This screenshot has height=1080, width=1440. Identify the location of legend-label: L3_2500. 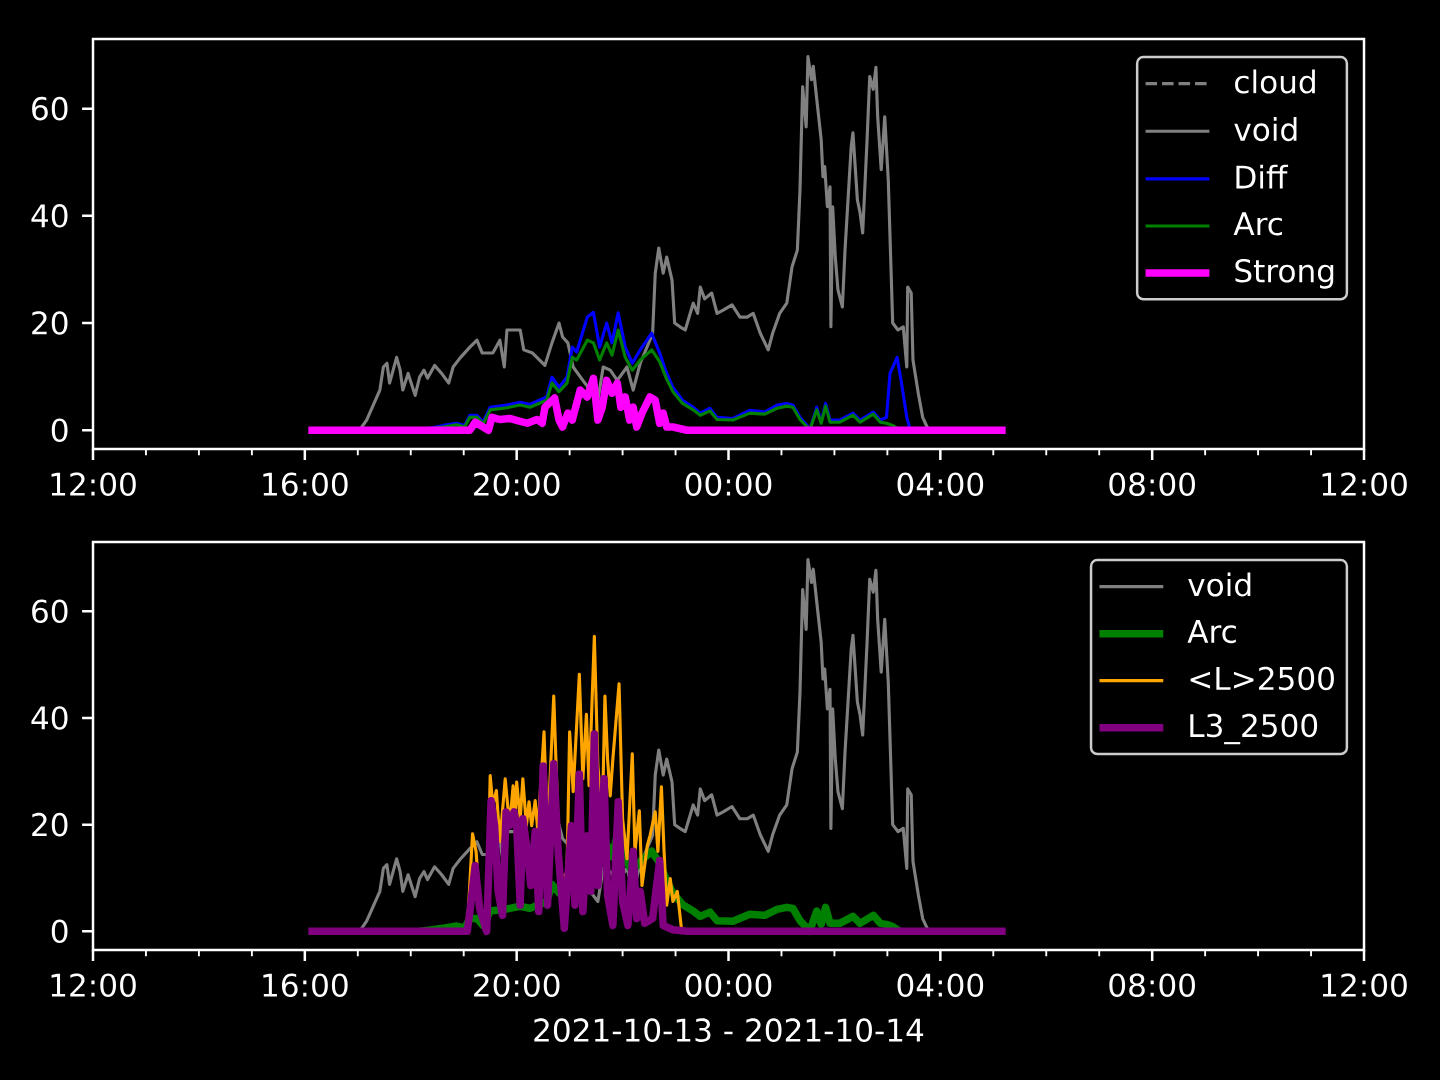
(1254, 729).